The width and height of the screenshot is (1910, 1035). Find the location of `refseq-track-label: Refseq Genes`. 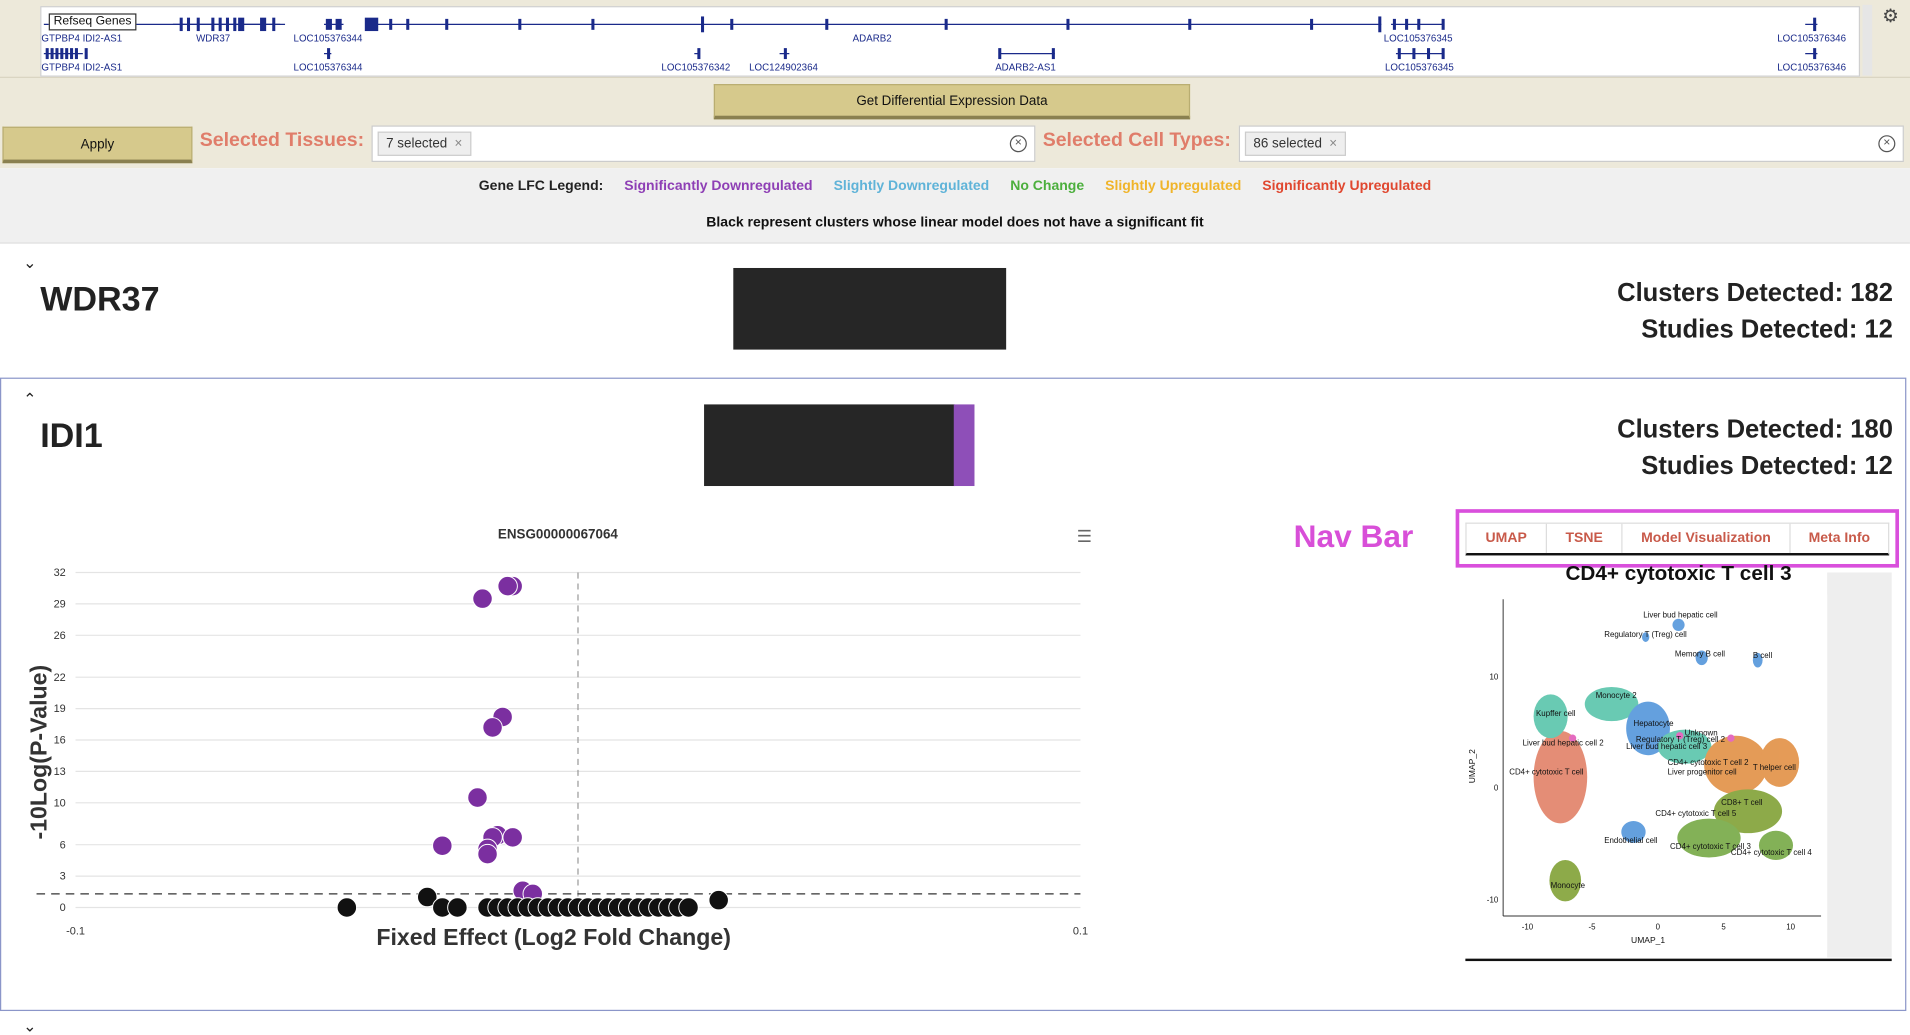

refseq-track-label: Refseq Genes is located at coordinates (92, 22).